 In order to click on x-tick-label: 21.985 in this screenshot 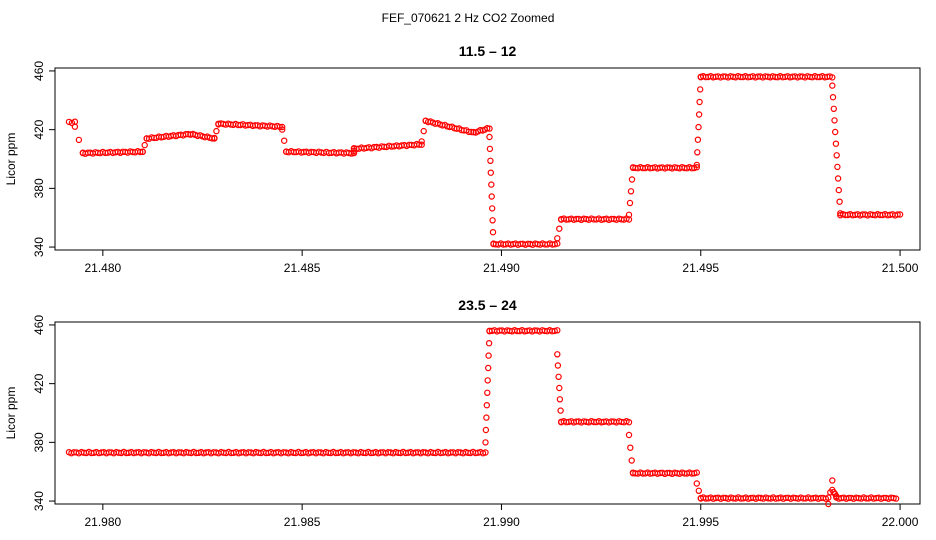, I will do `click(302, 522)`.